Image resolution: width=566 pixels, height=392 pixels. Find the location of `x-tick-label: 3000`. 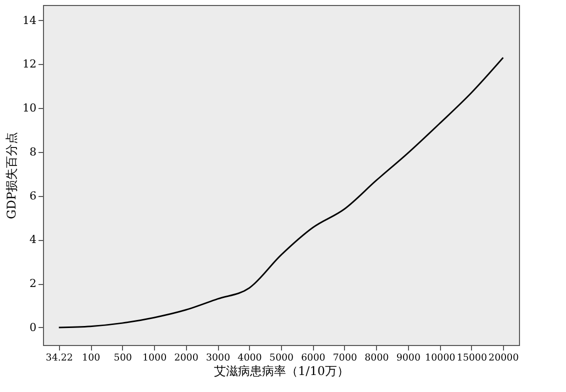

x-tick-label: 3000 is located at coordinates (218, 358).